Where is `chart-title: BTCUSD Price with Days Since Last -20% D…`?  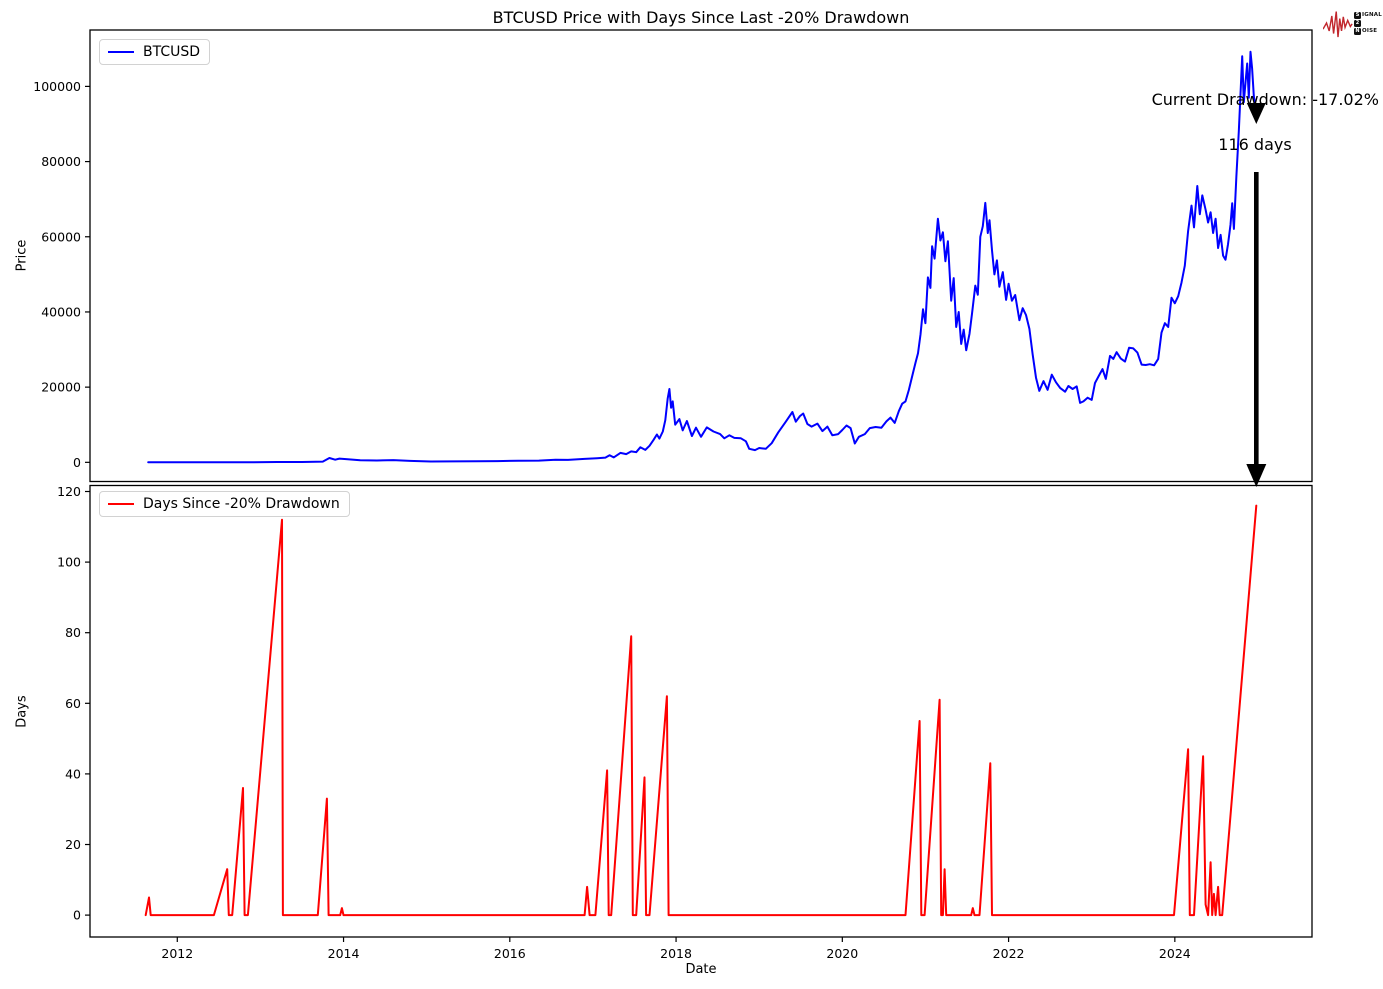
chart-title: BTCUSD Price with Days Since Last -20% D… is located at coordinates (701, 17).